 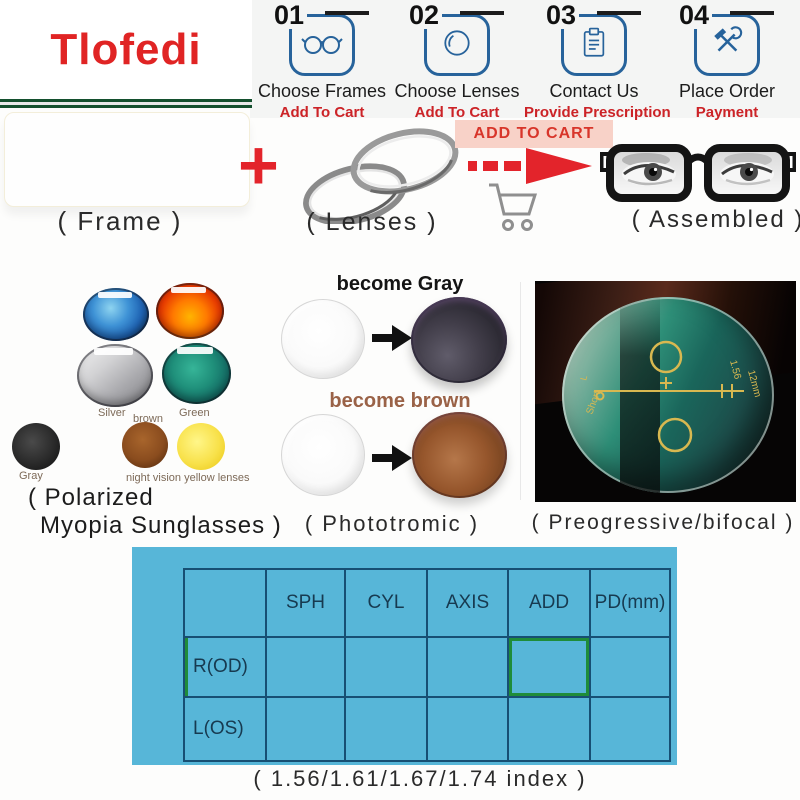 I want to click on plus-icon: +, so click(x=258, y=165).